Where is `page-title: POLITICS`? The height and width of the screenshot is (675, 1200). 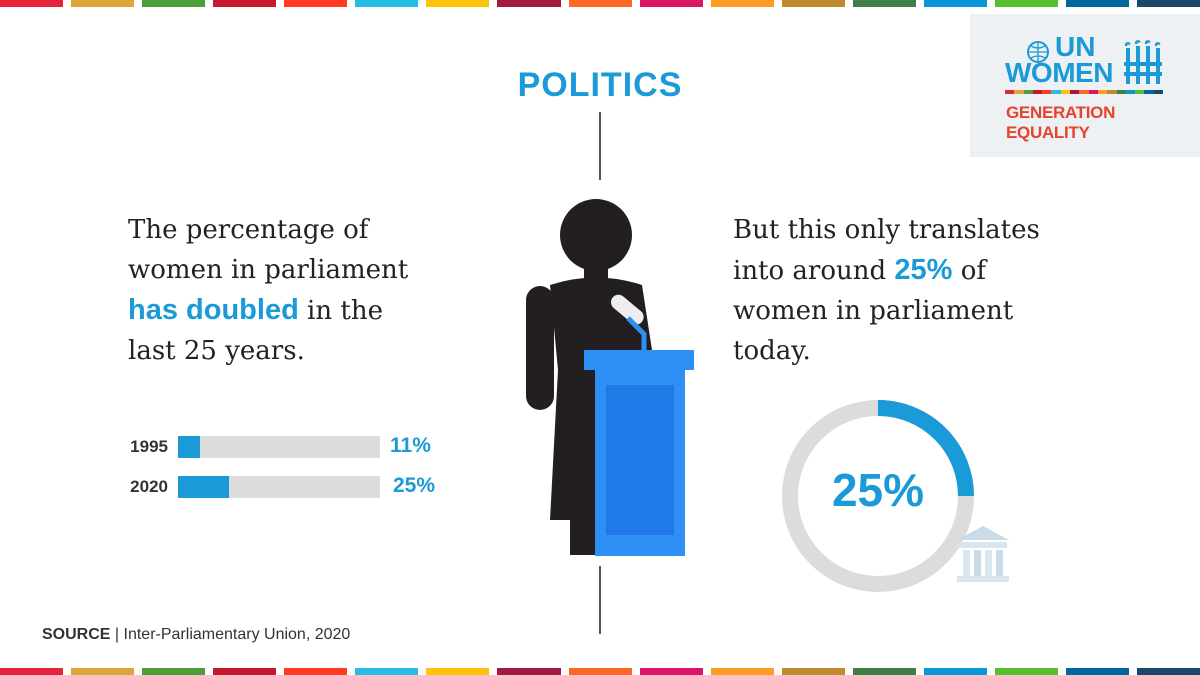 page-title: POLITICS is located at coordinates (600, 85).